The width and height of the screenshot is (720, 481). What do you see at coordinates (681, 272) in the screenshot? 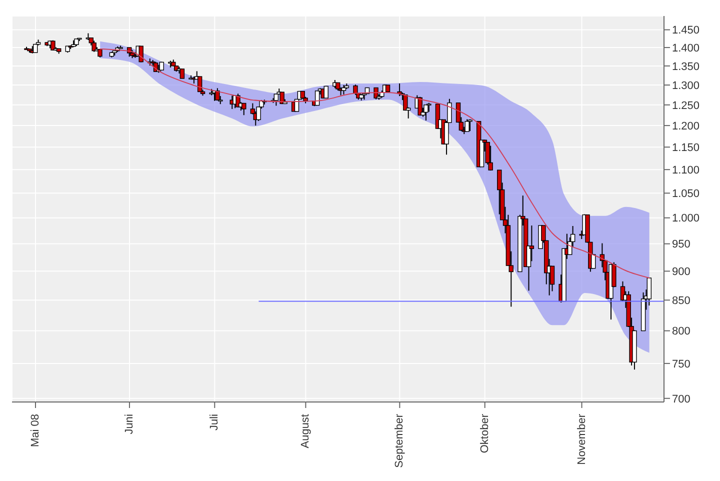
I see `y-tick-label: 900` at bounding box center [681, 272].